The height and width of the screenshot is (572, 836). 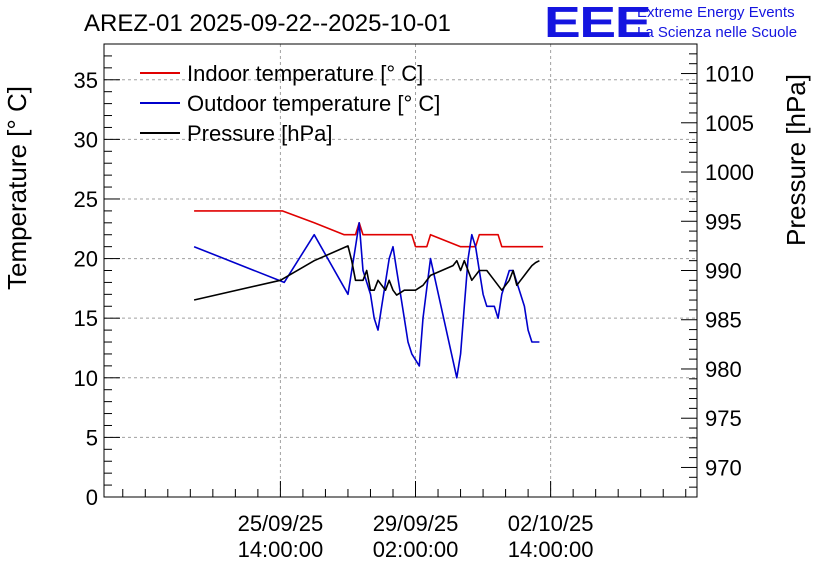 What do you see at coordinates (729, 172) in the screenshot?
I see `y-right-tick-label: 1000` at bounding box center [729, 172].